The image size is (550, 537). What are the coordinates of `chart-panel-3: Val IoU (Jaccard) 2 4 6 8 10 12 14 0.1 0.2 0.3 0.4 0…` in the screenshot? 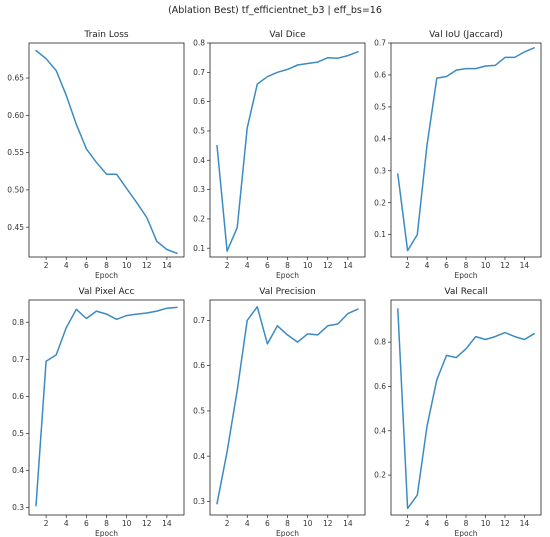 It's located at (458, 155).